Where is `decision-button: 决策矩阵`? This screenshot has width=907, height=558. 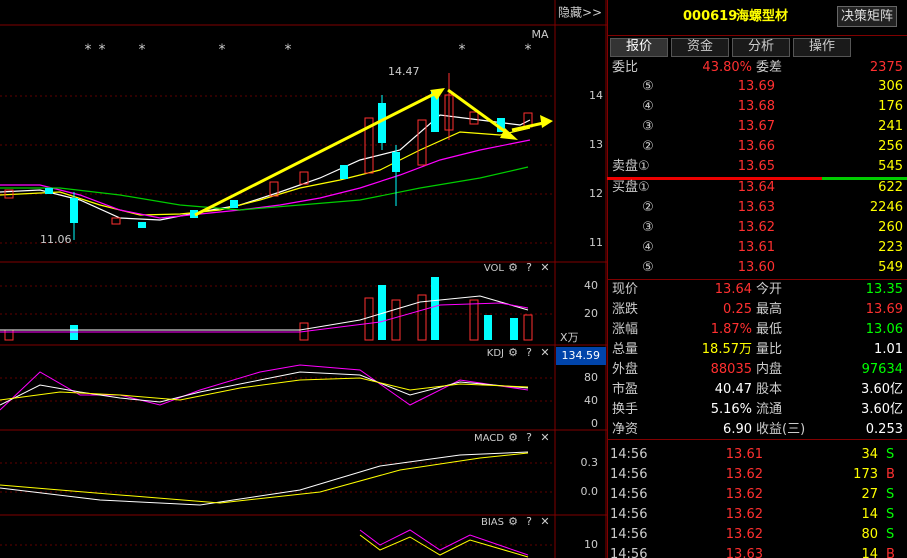 decision-button: 决策矩阵 is located at coordinates (866, 16).